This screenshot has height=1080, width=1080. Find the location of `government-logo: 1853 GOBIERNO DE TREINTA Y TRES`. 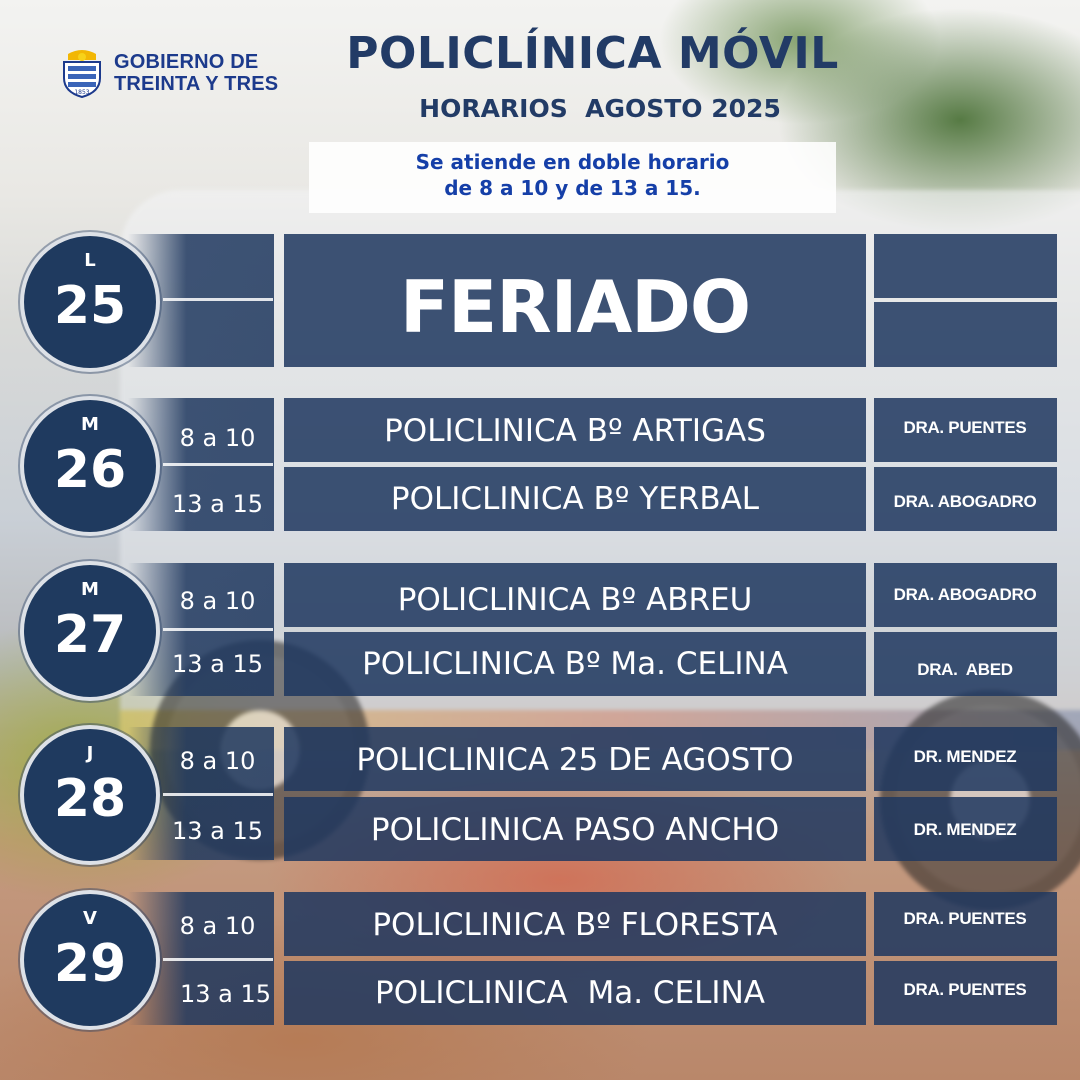

government-logo: 1853 GOBIERNO DE TREINTA Y TRES is located at coordinates (169, 73).